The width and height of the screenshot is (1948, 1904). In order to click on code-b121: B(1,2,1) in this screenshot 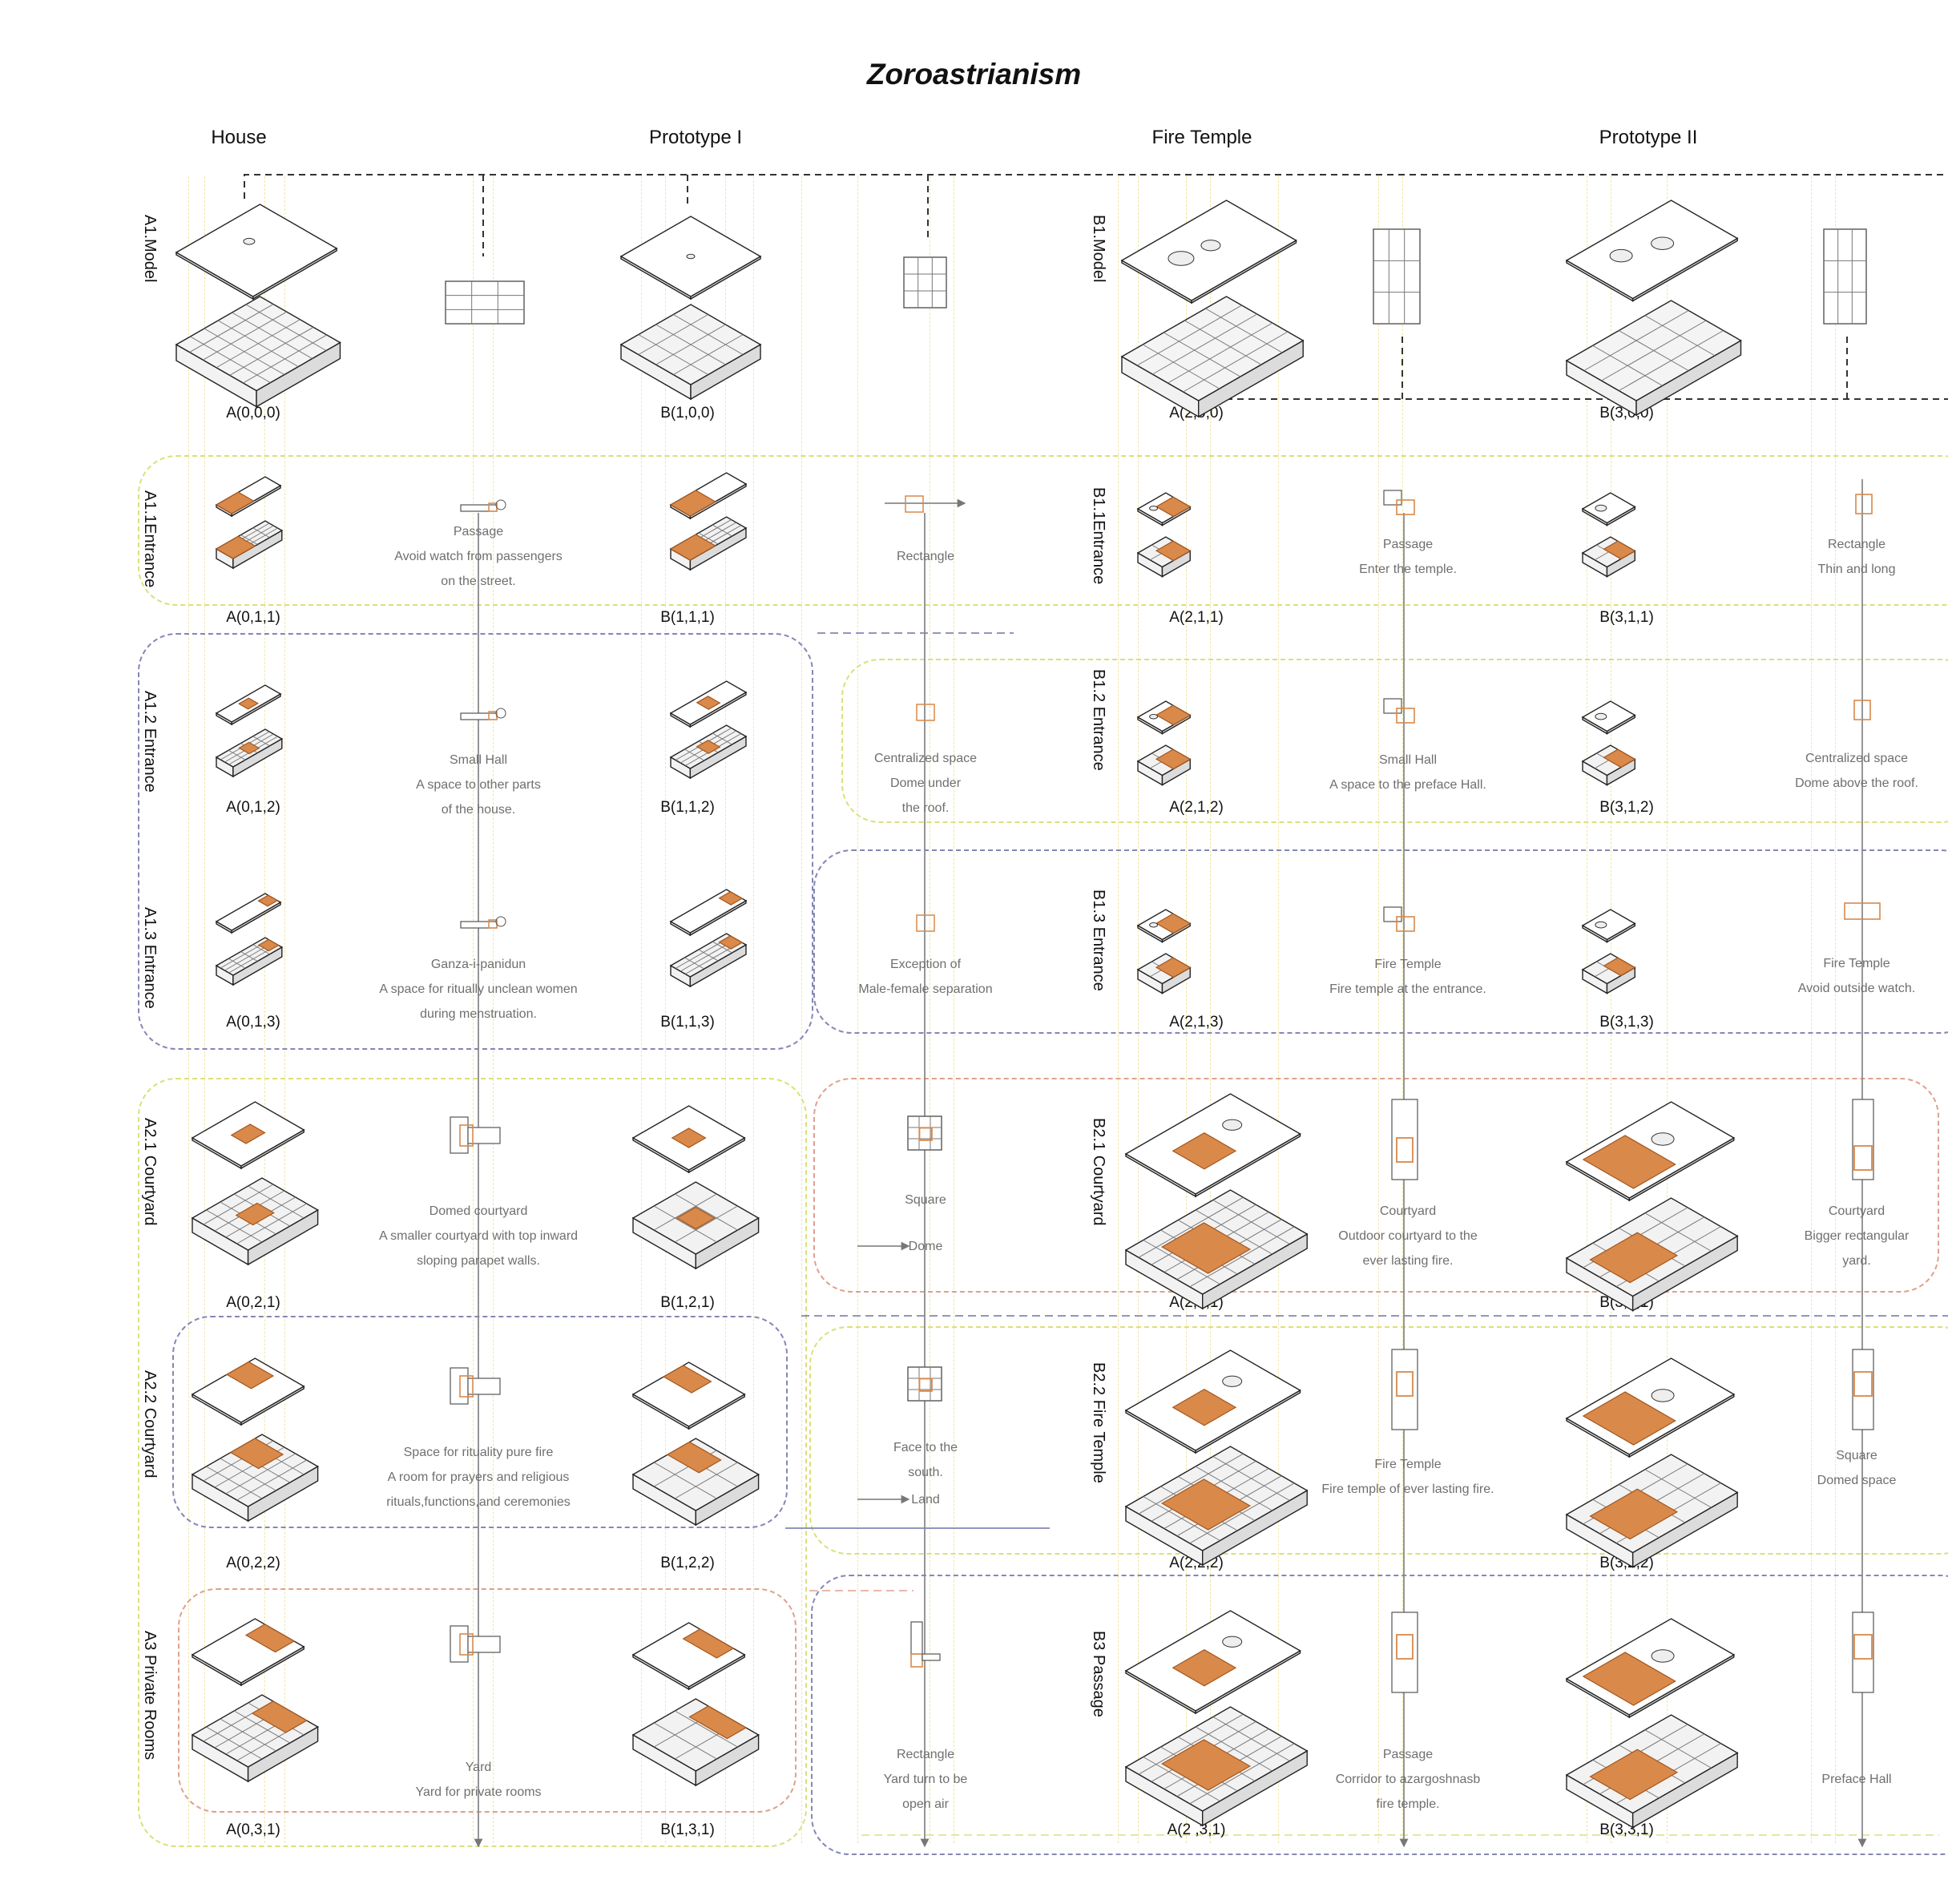, I will do `click(687, 1302)`.